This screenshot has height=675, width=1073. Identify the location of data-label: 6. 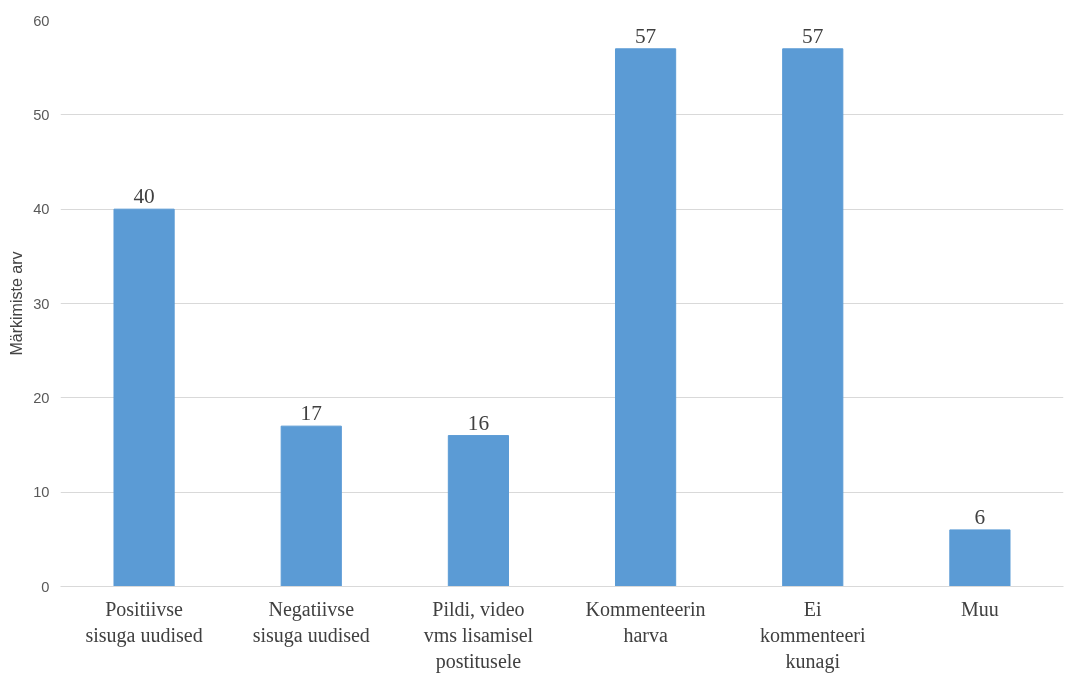
(980, 516).